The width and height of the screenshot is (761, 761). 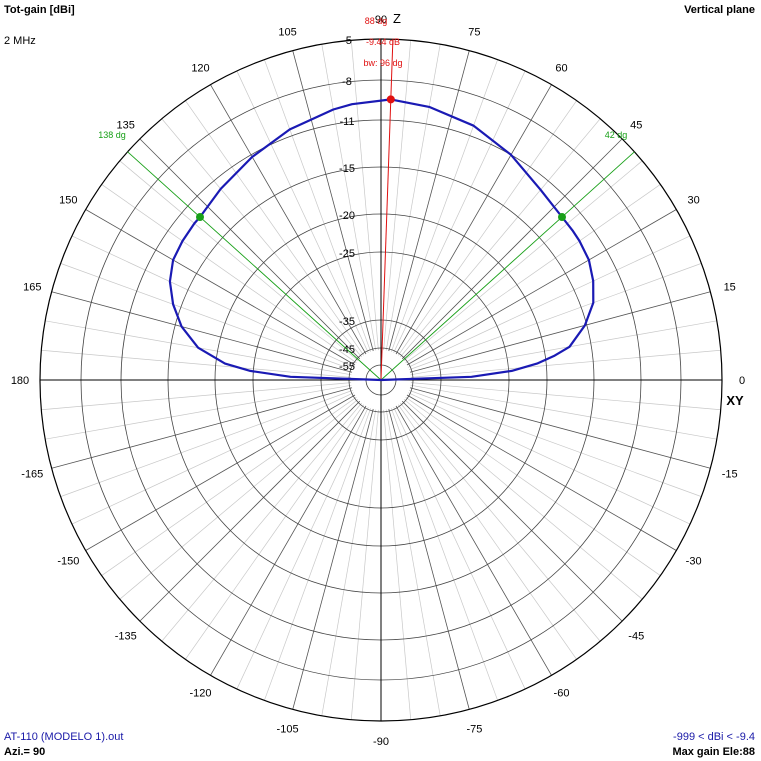 I want to click on angle-tick-label: -75, so click(x=474, y=730).